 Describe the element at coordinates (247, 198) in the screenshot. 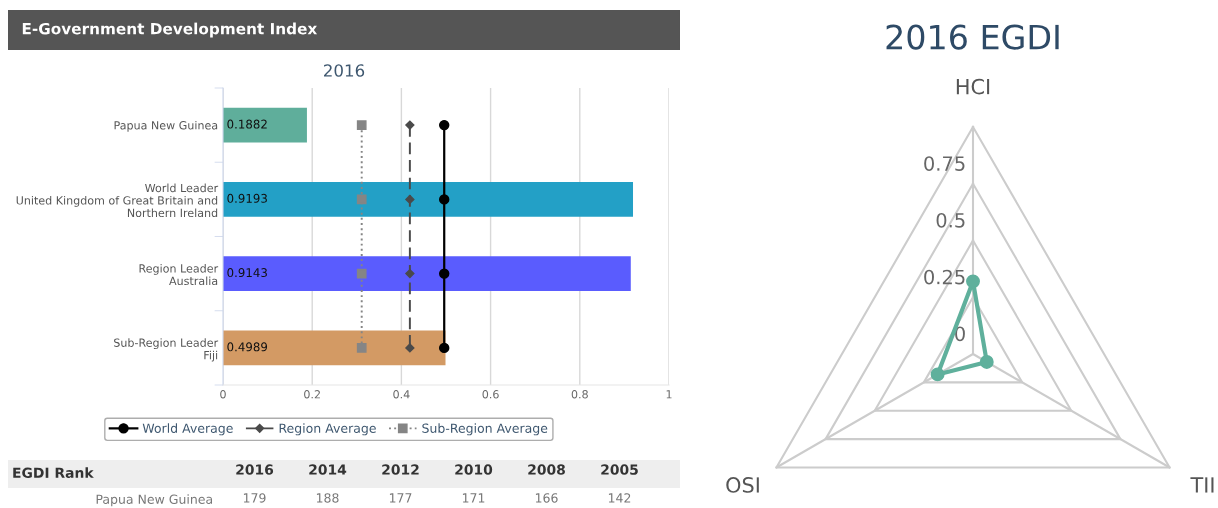

I see `data-label: 0.9193` at that location.